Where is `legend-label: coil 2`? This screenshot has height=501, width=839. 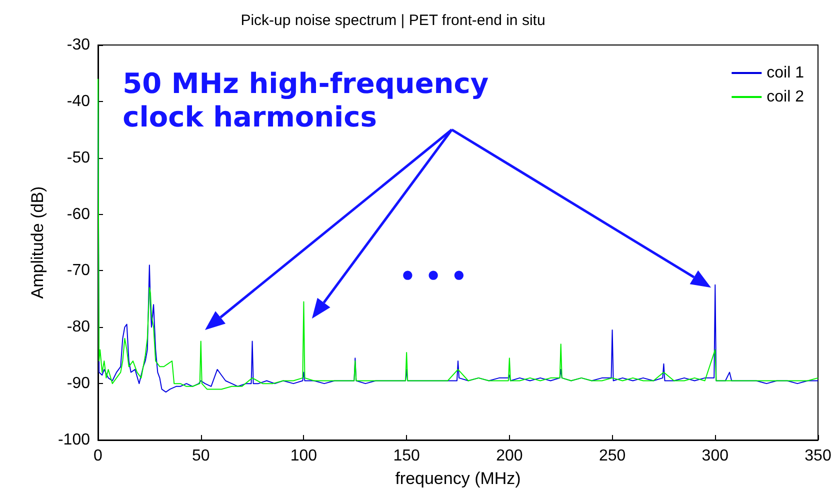
legend-label: coil 2 is located at coordinates (785, 97).